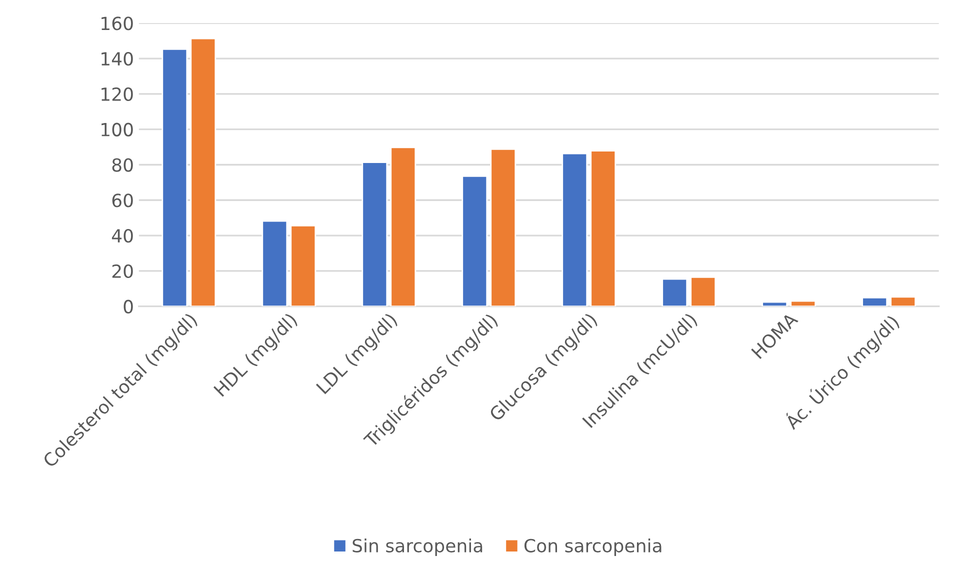 The height and width of the screenshot is (578, 958). I want to click on y-tick-label: 60, so click(122, 201).